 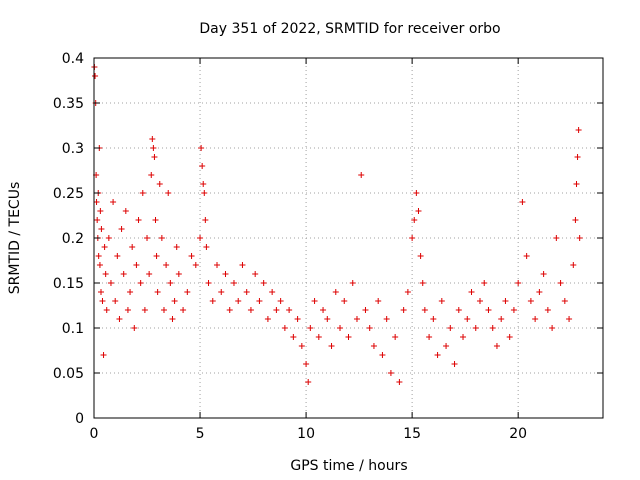 I want to click on y-tick-label: 0.15, so click(x=68, y=284).